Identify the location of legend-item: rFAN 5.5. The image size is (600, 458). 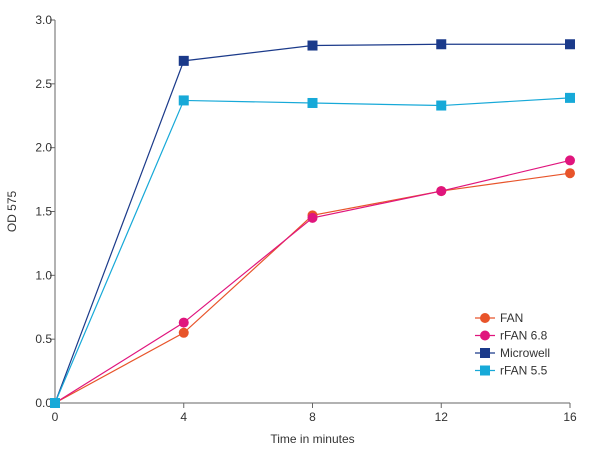
(511, 371).